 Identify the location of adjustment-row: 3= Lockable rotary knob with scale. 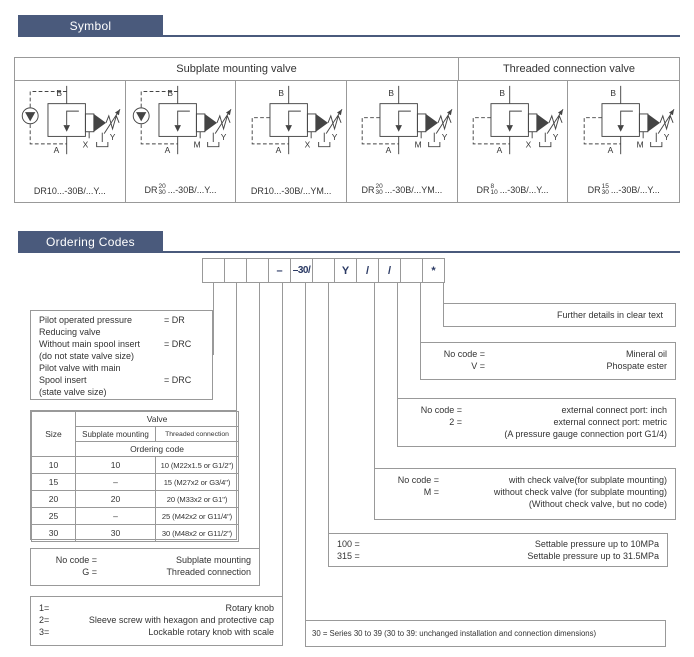
(156, 632).